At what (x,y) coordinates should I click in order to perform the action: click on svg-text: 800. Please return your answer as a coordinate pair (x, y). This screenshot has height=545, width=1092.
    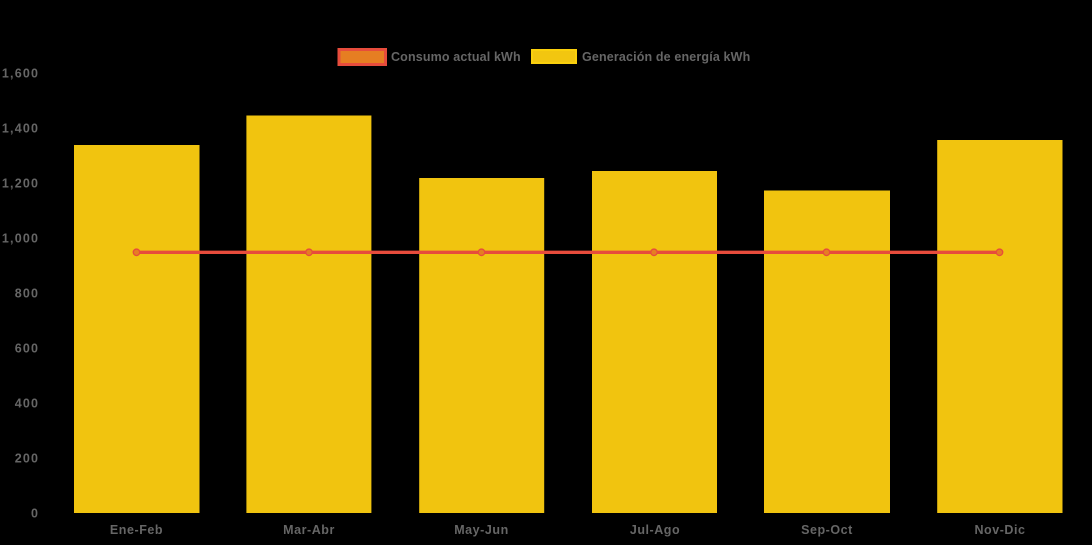
    Looking at the image, I should click on (27, 294).